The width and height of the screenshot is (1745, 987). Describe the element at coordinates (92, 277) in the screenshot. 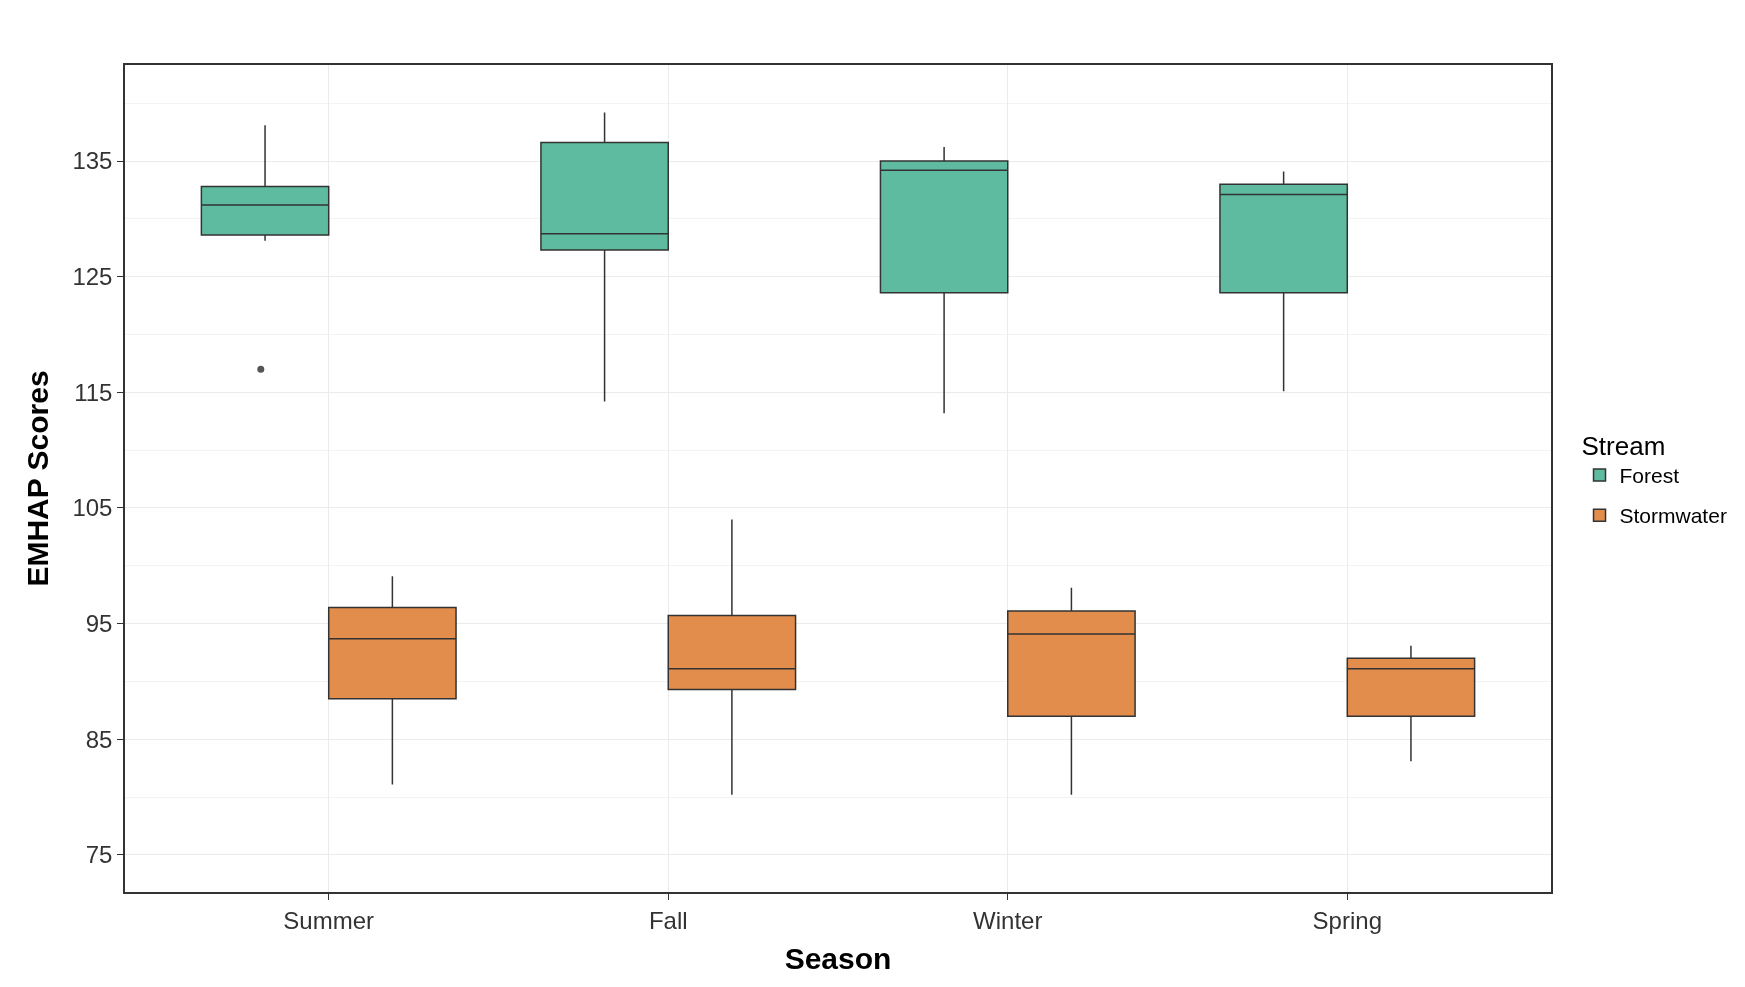

I see `y-tick-label: 125` at that location.